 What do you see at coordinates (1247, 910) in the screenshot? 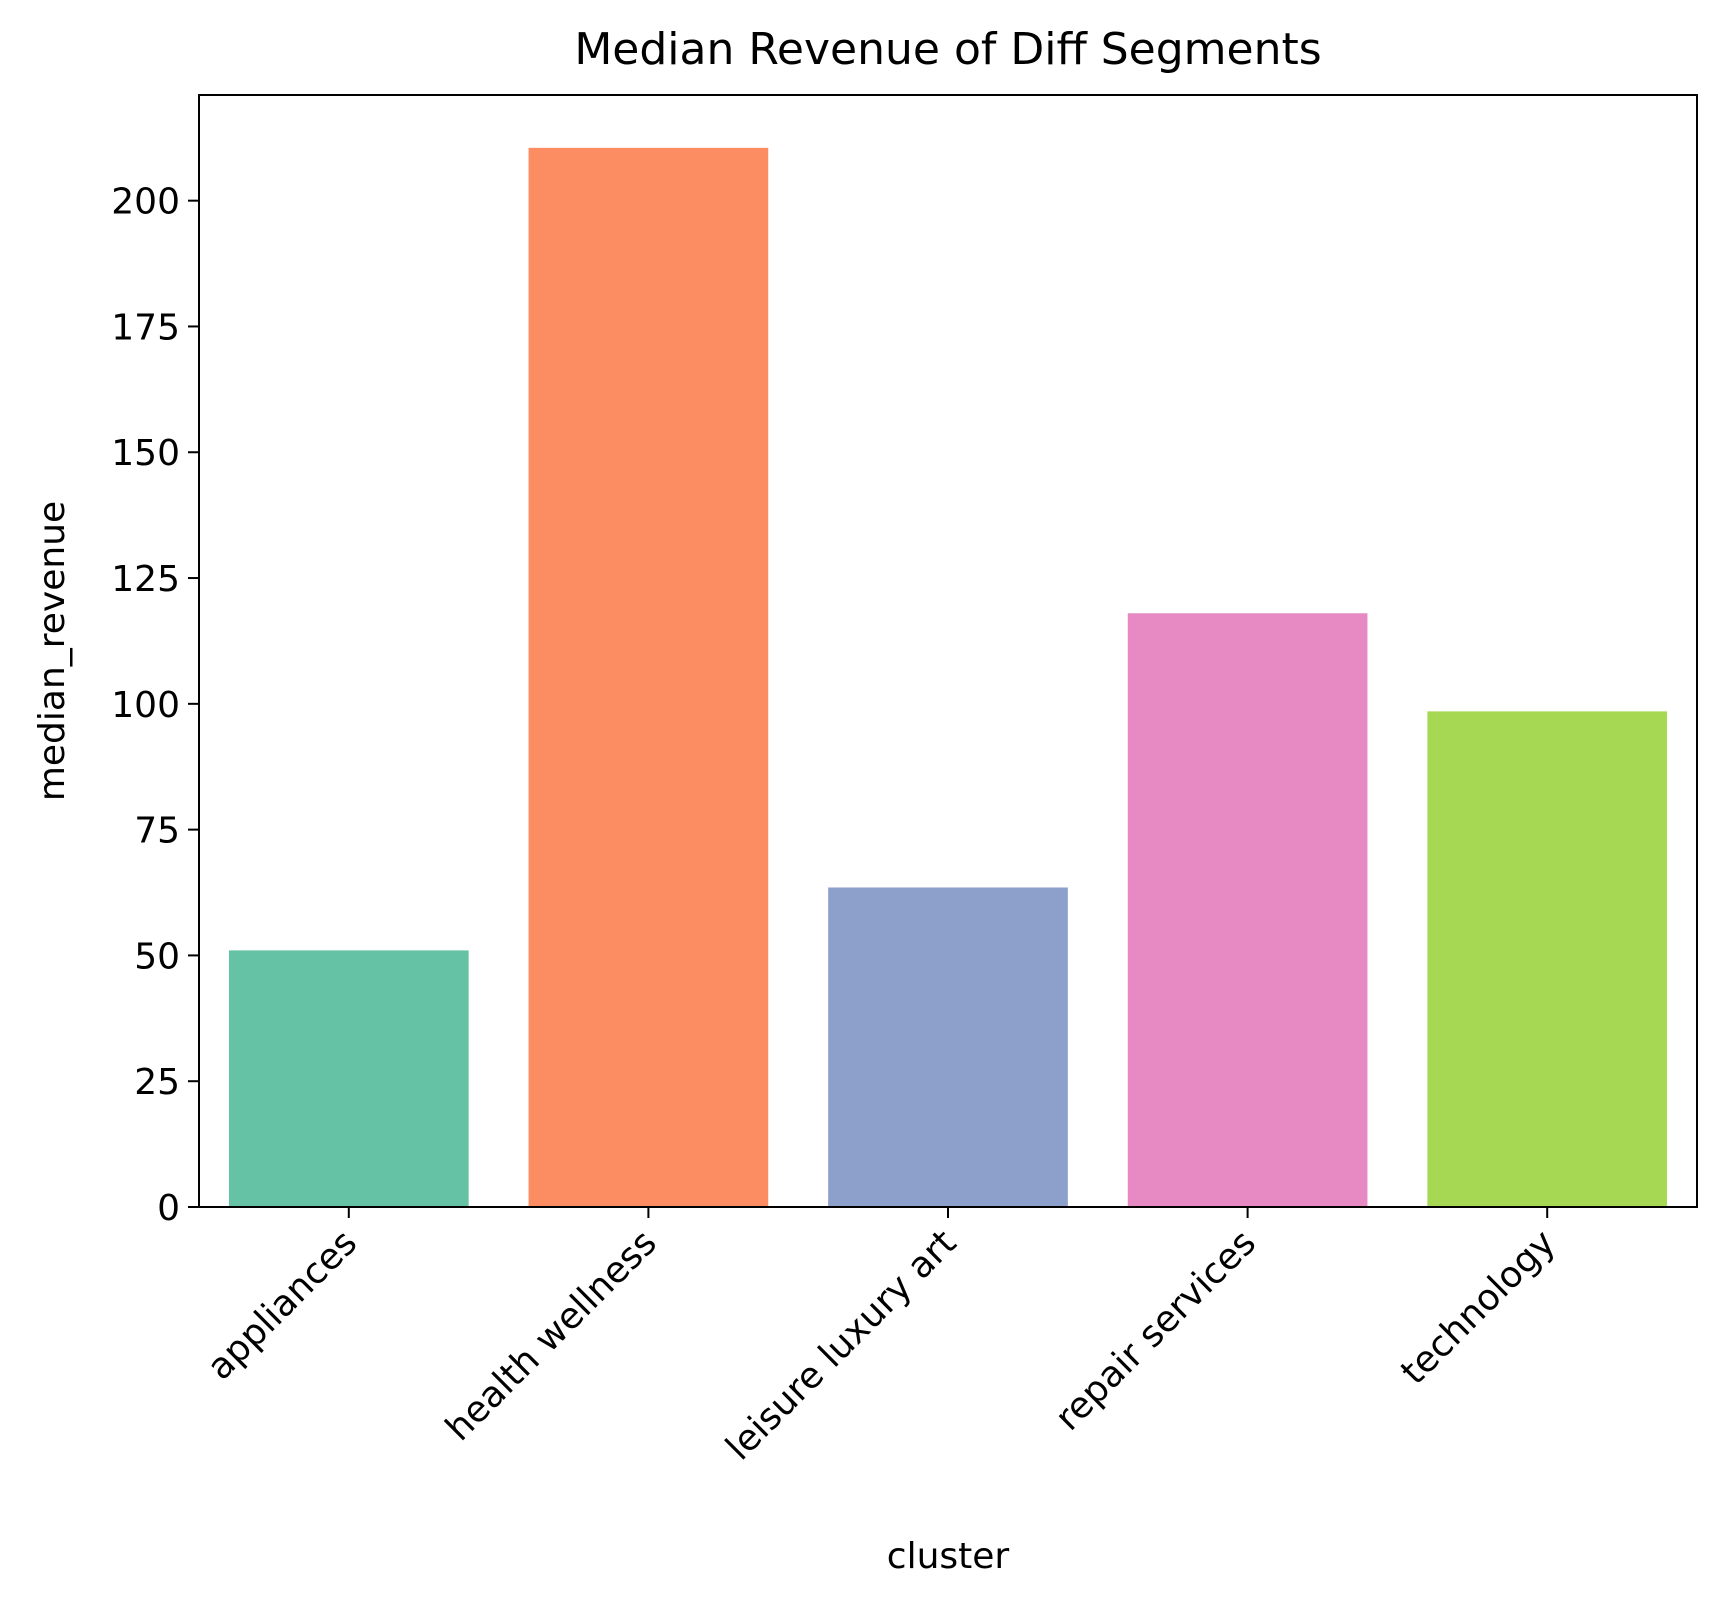
I see `bar-repair-services` at bounding box center [1247, 910].